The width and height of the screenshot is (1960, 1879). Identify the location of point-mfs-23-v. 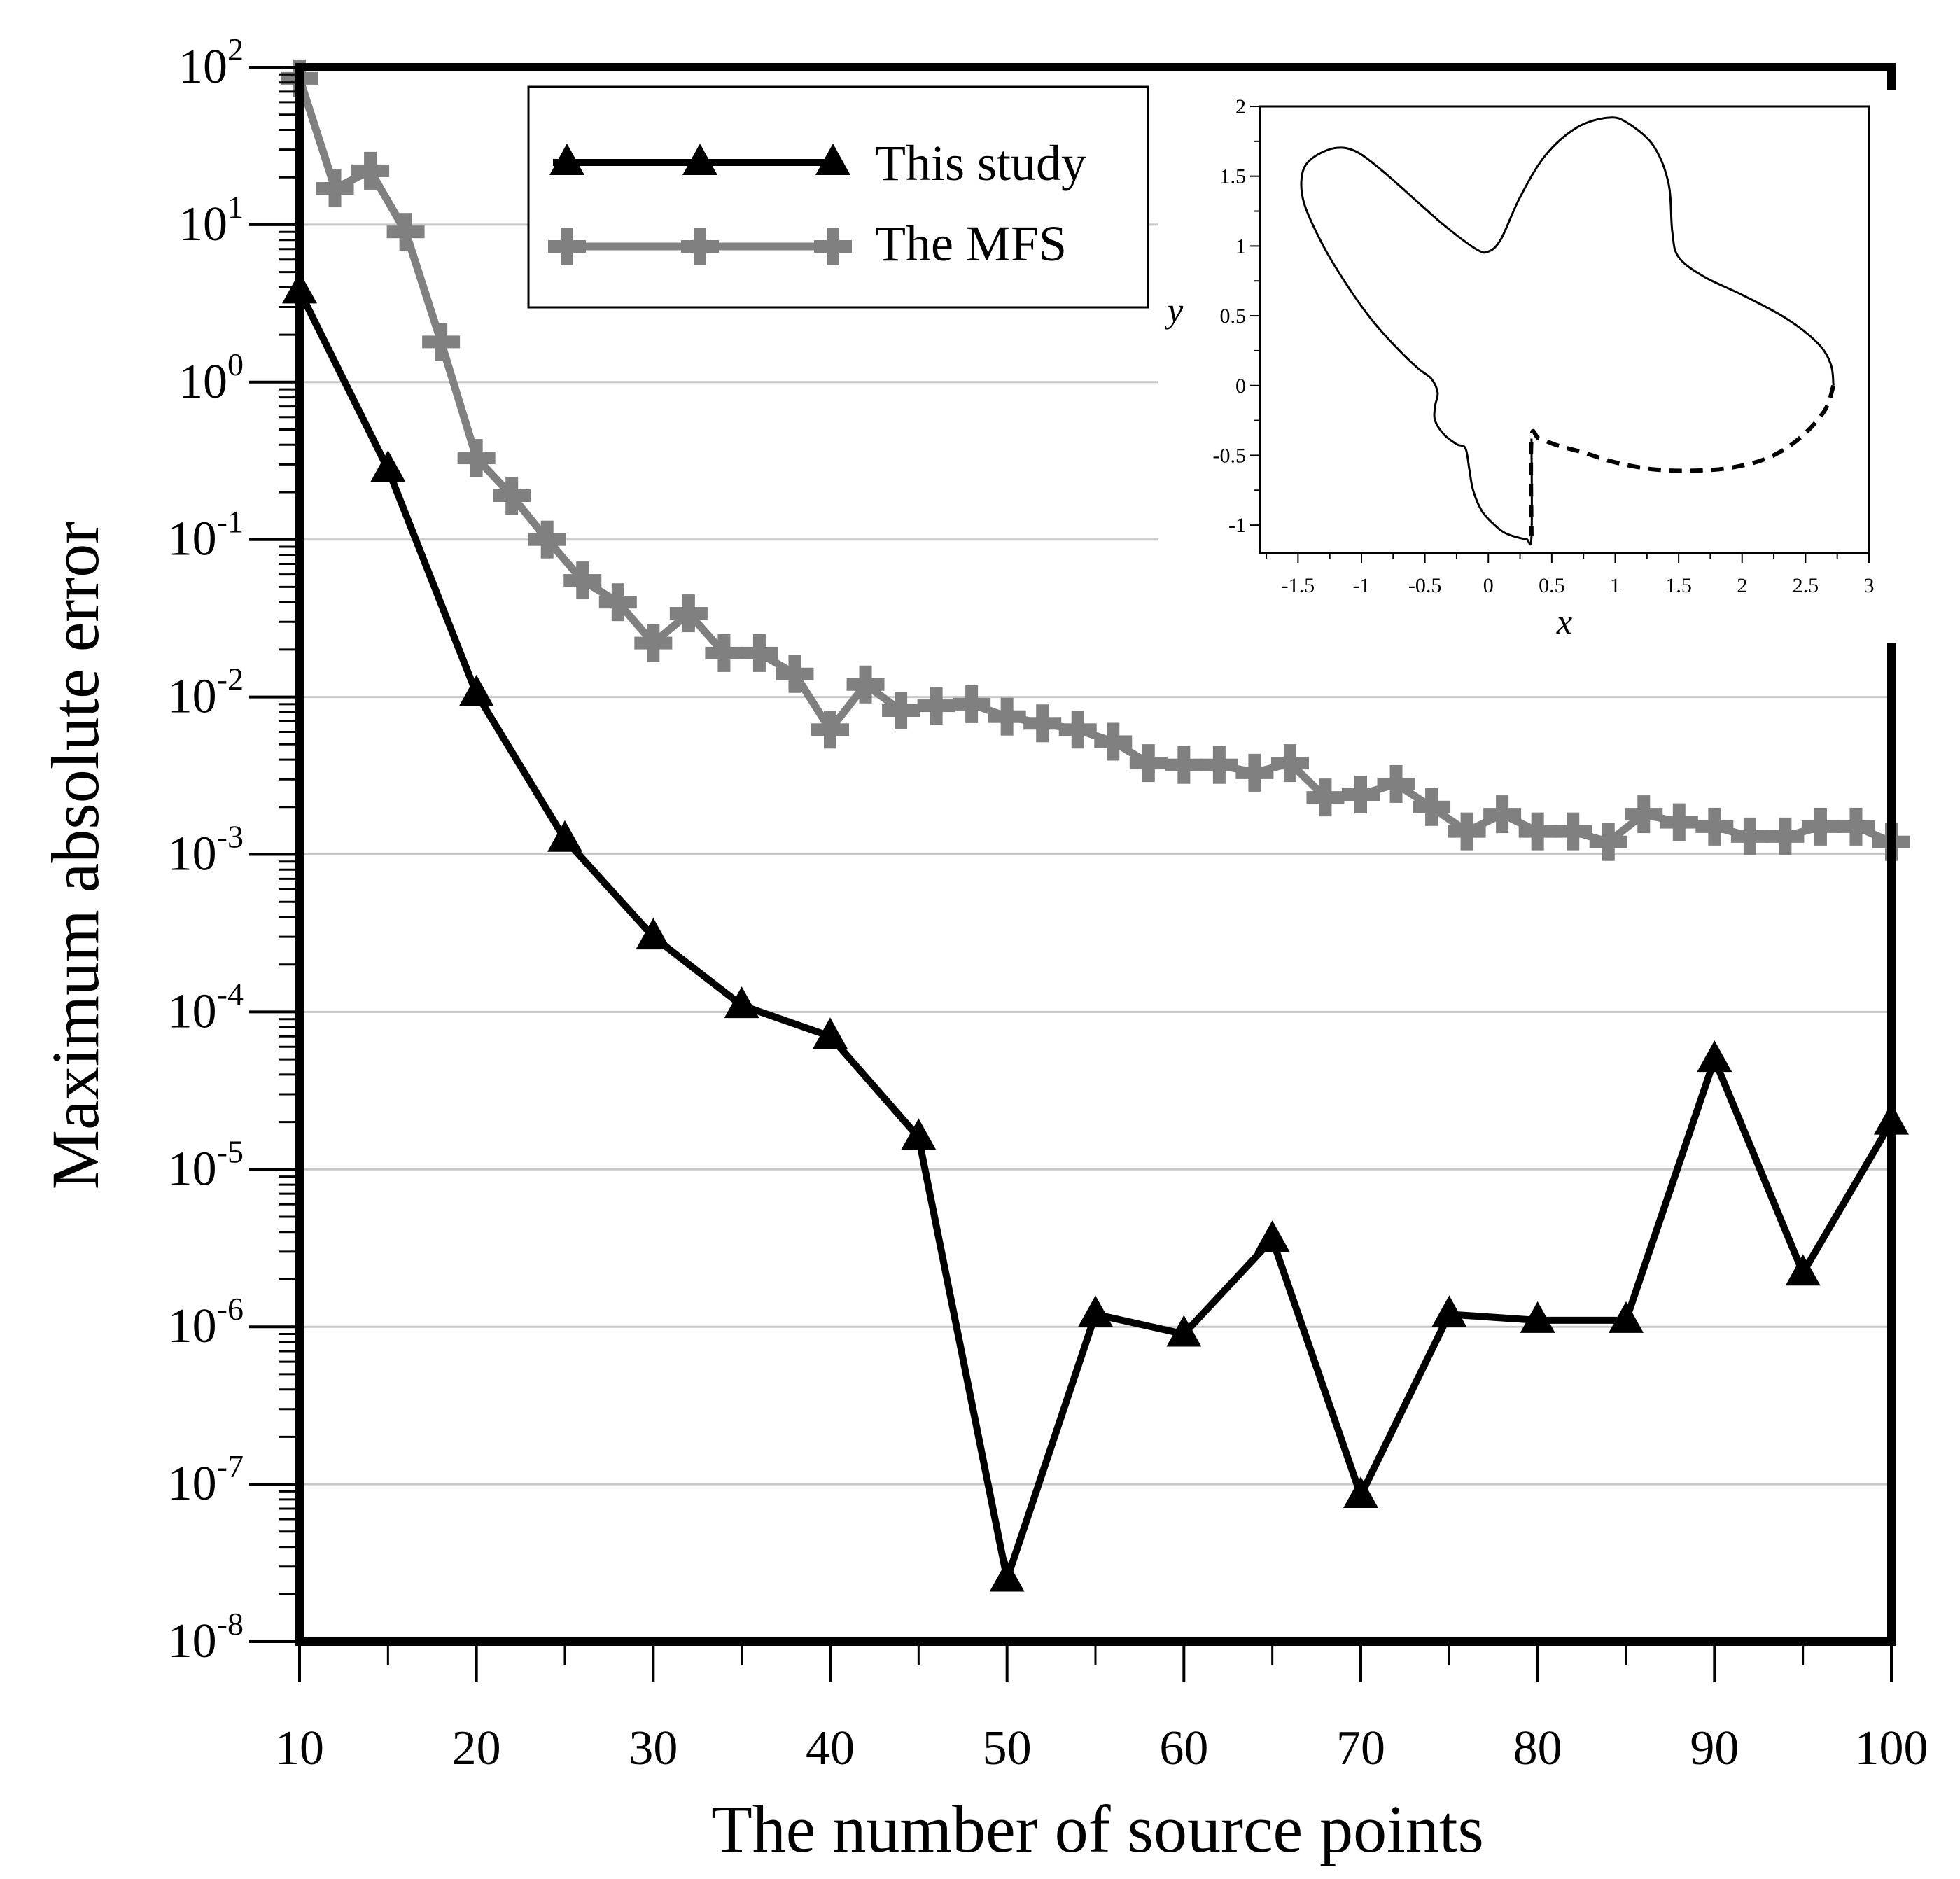
(1113, 742).